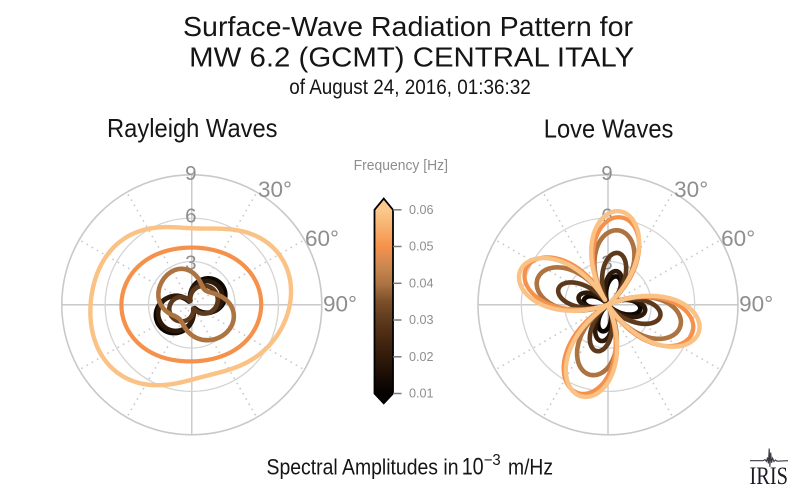  Describe the element at coordinates (421, 320) in the screenshot. I see `svg-text: 0.03` at that location.